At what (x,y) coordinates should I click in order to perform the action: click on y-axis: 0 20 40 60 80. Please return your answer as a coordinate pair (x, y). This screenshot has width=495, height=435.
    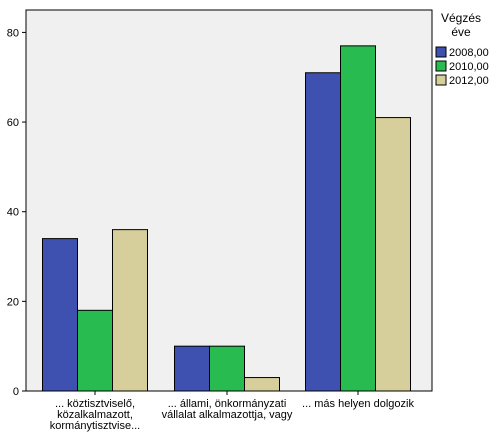
    Looking at the image, I should click on (16, 212).